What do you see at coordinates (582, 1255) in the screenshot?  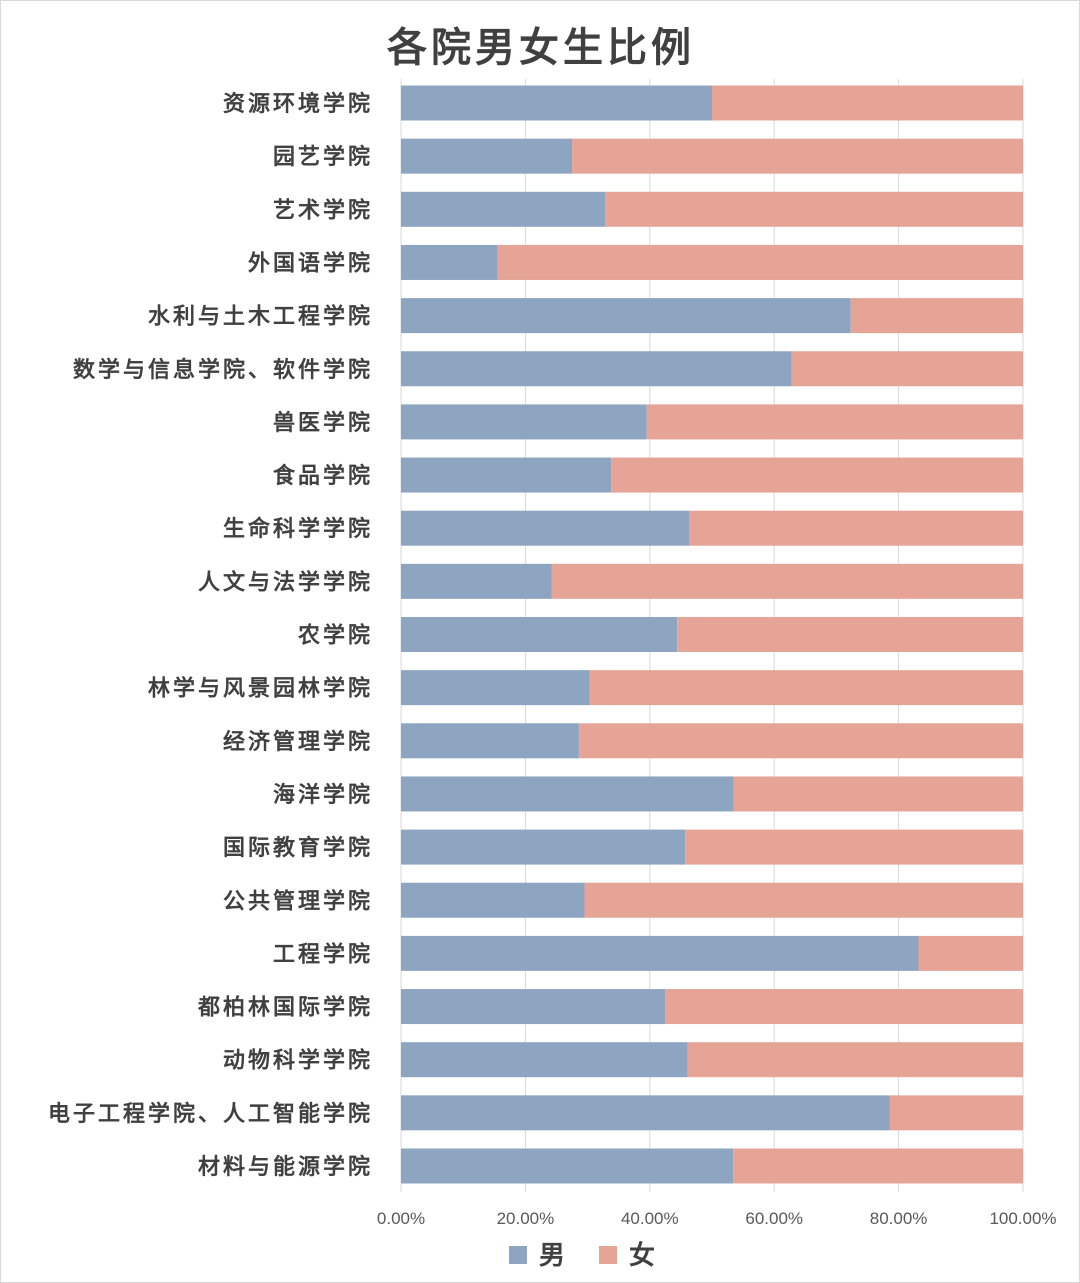 I see `legend: 男女` at bounding box center [582, 1255].